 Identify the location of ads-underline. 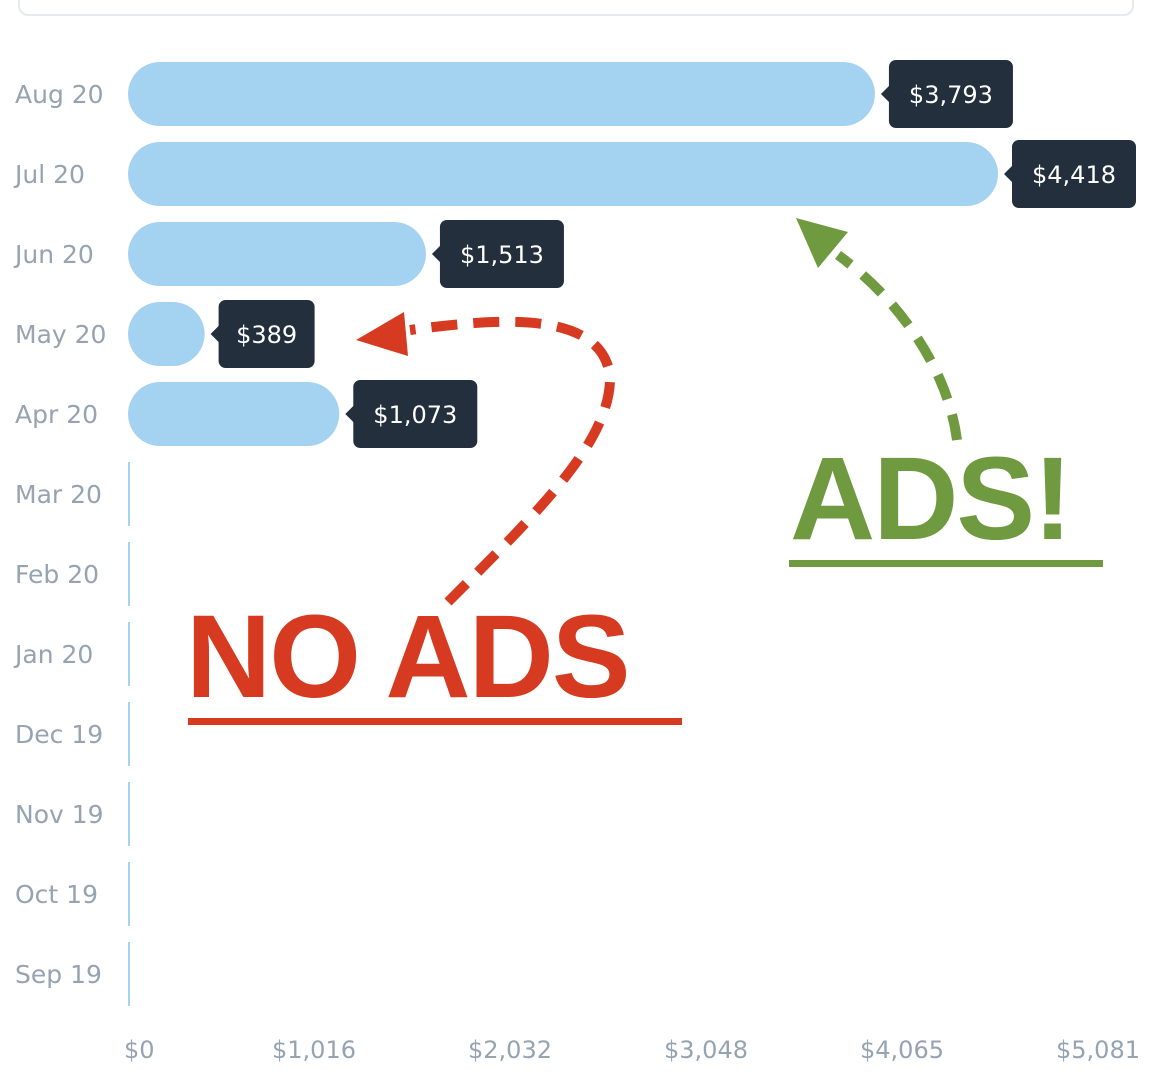
(946, 563).